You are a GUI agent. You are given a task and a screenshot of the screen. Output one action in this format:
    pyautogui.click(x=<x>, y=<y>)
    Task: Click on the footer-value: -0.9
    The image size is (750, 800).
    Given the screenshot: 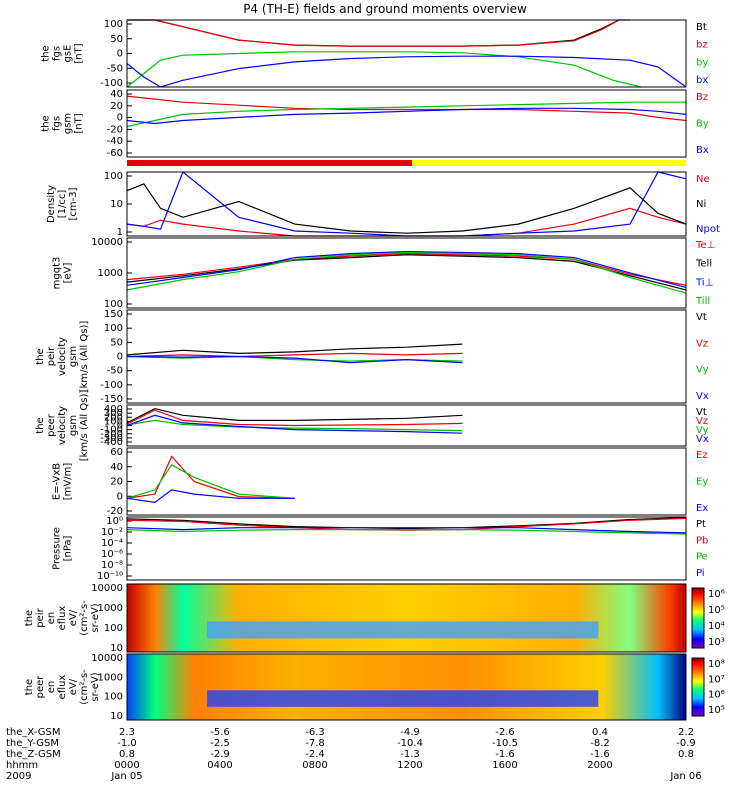 What is the action you would take?
    pyautogui.click(x=686, y=743)
    